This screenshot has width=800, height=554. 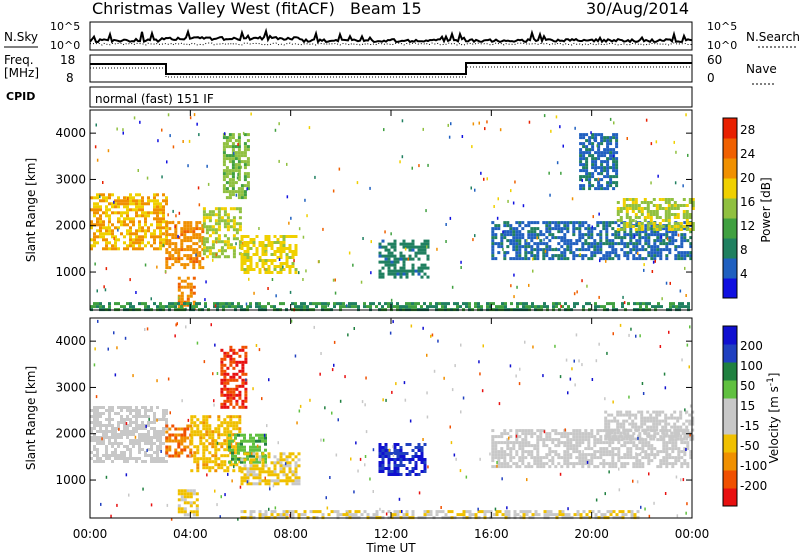 I want to click on x-tick-label: 00:00, so click(x=692, y=534).